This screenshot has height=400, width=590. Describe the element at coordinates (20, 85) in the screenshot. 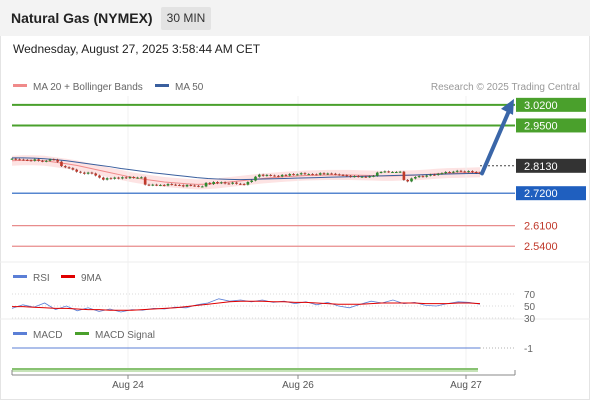

I see `ma20-legend-swatch` at that location.